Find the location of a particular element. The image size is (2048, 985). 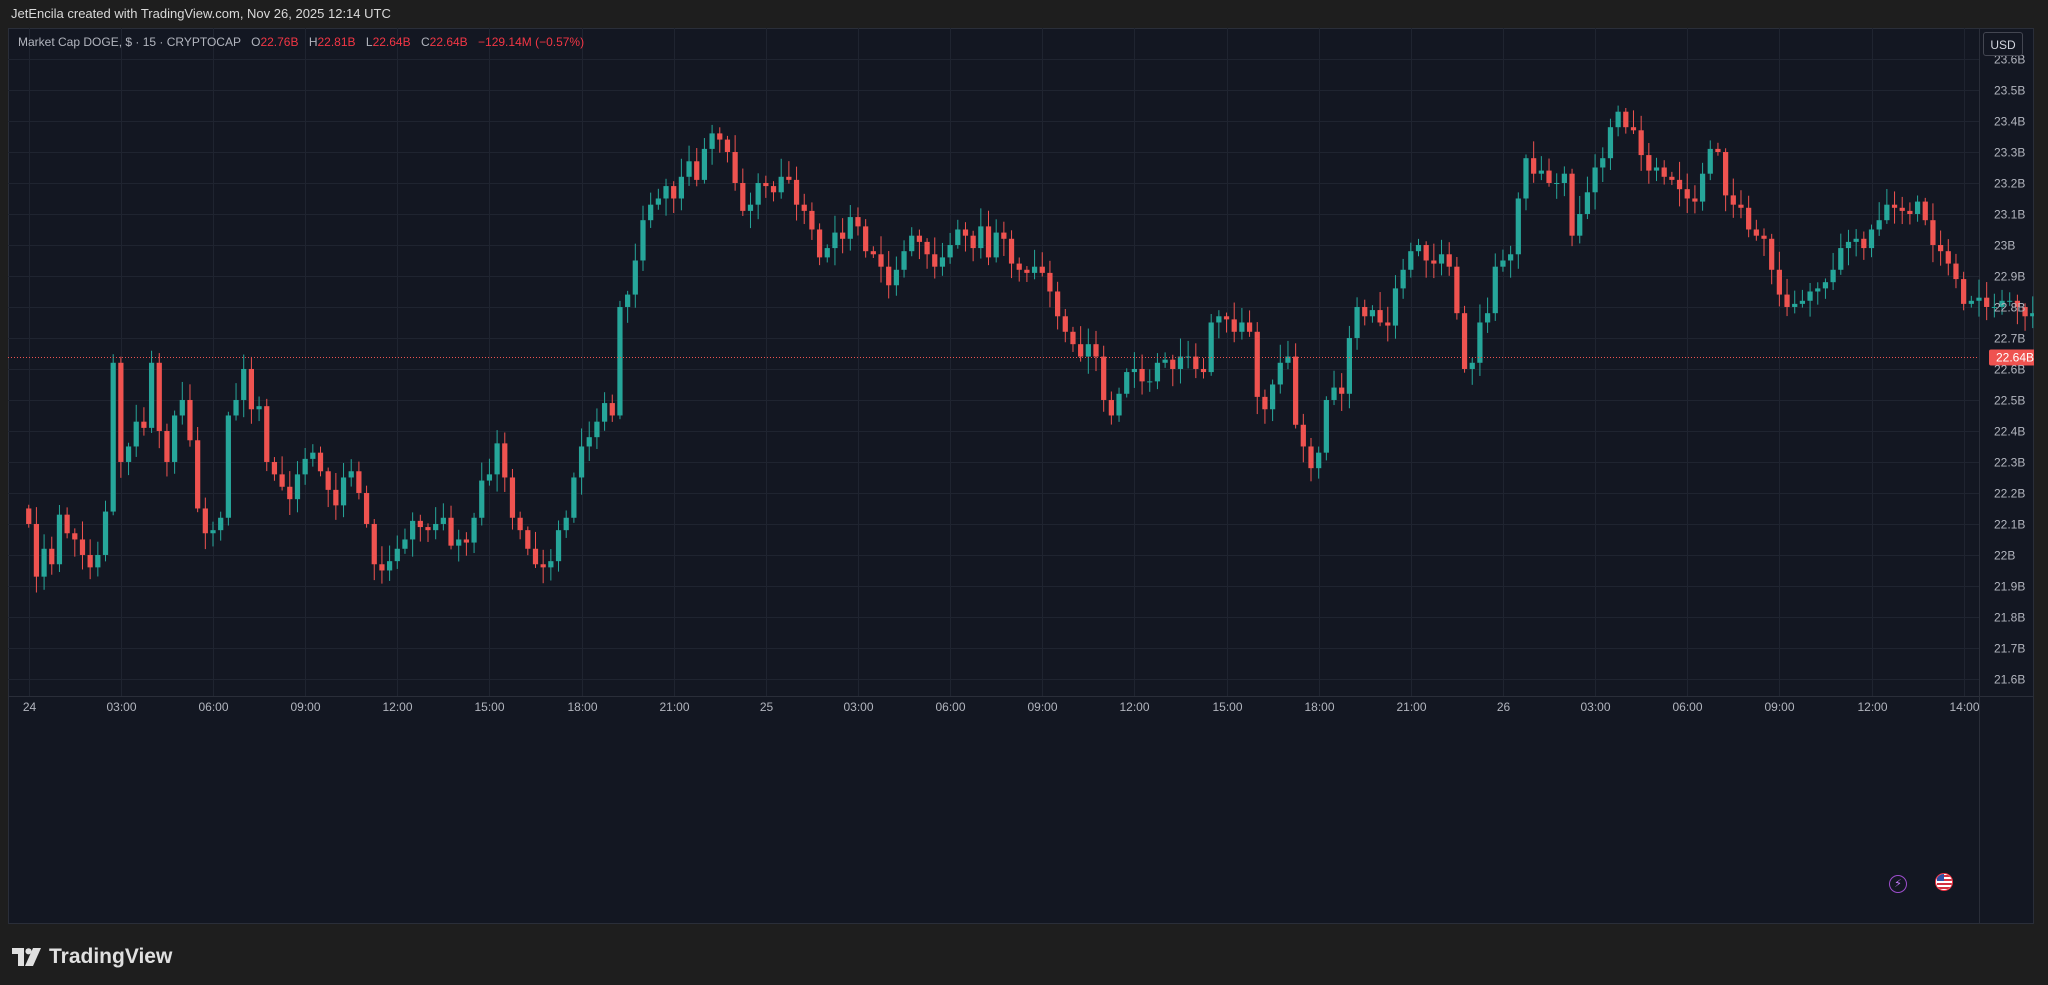

tradingview-brand: TradingView is located at coordinates (92, 957).